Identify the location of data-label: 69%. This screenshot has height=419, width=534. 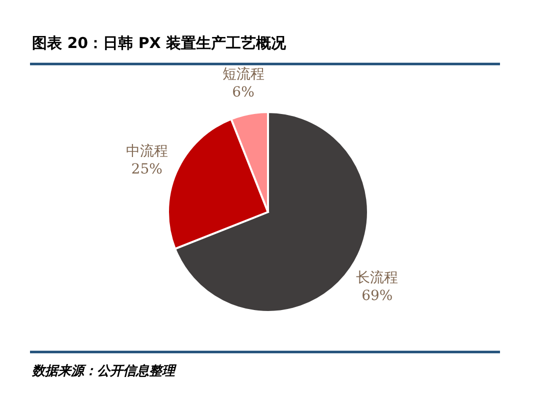
(377, 296).